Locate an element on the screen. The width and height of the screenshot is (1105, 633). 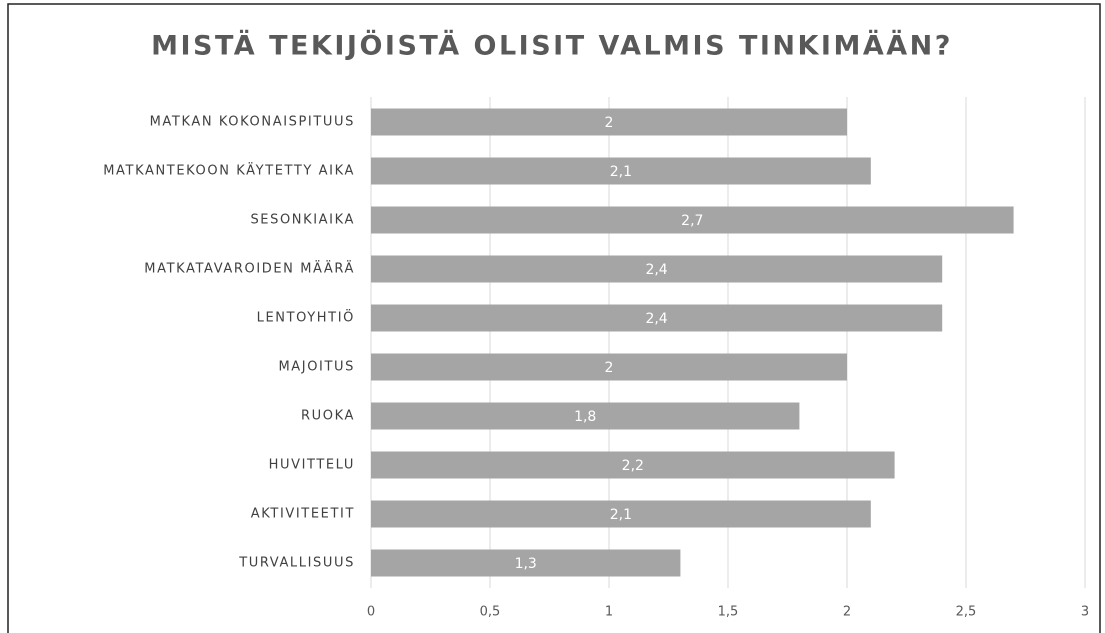
y-tick-label: AKTIVITEETIT is located at coordinates (303, 514).